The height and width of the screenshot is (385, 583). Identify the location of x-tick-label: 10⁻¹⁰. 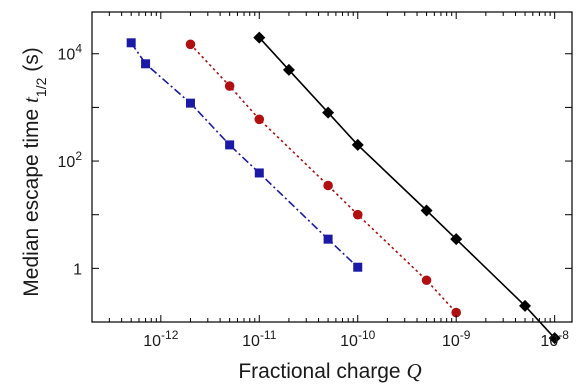
(357, 339).